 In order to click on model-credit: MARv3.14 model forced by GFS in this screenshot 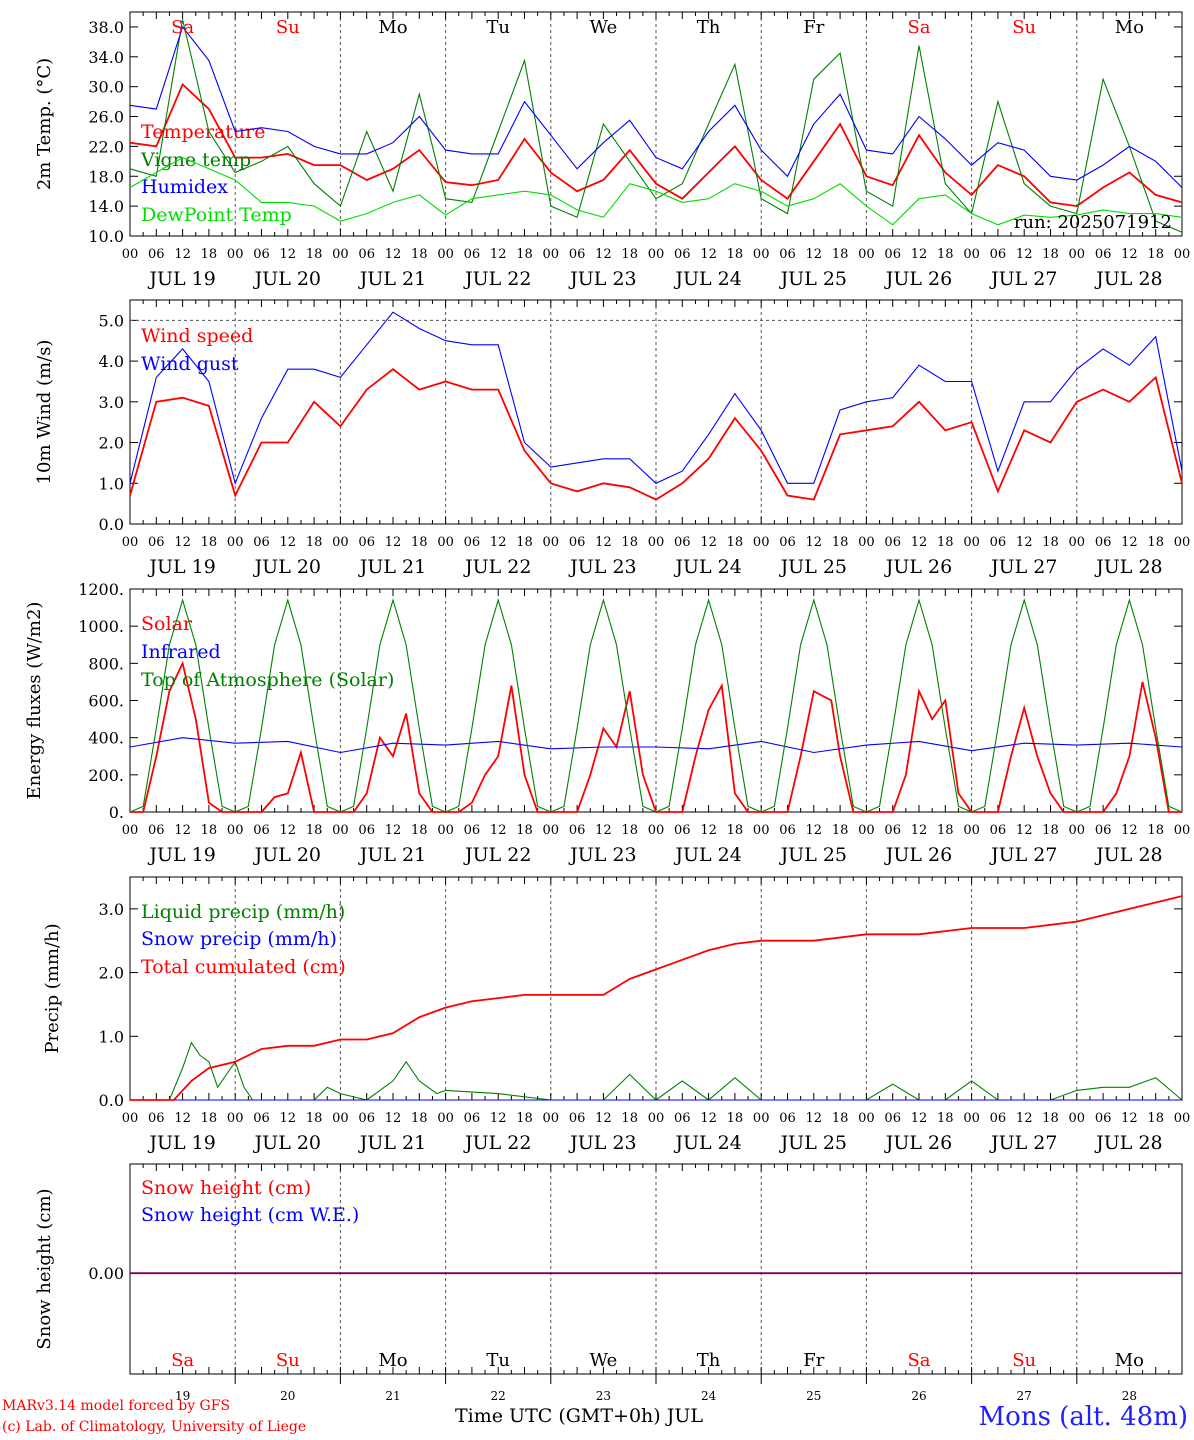, I will do `click(116, 1406)`.